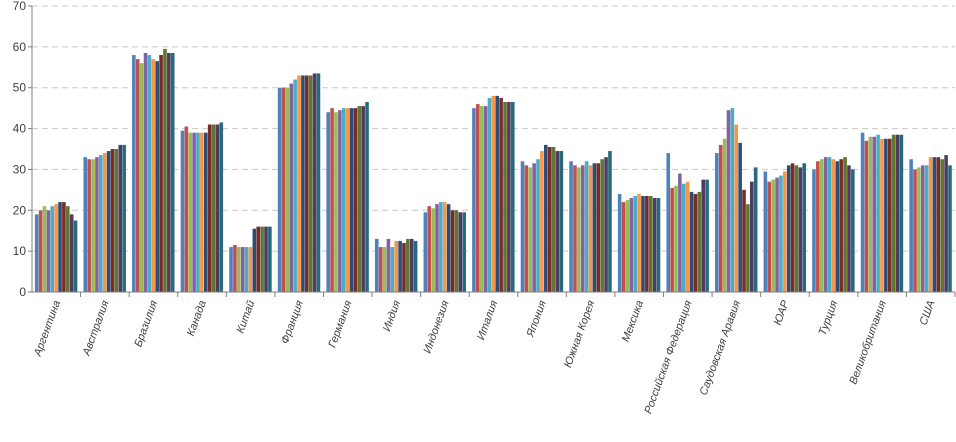 The width and height of the screenshot is (956, 442). What do you see at coordinates (340, 324) in the screenshot?
I see `category-label: Германия` at bounding box center [340, 324].